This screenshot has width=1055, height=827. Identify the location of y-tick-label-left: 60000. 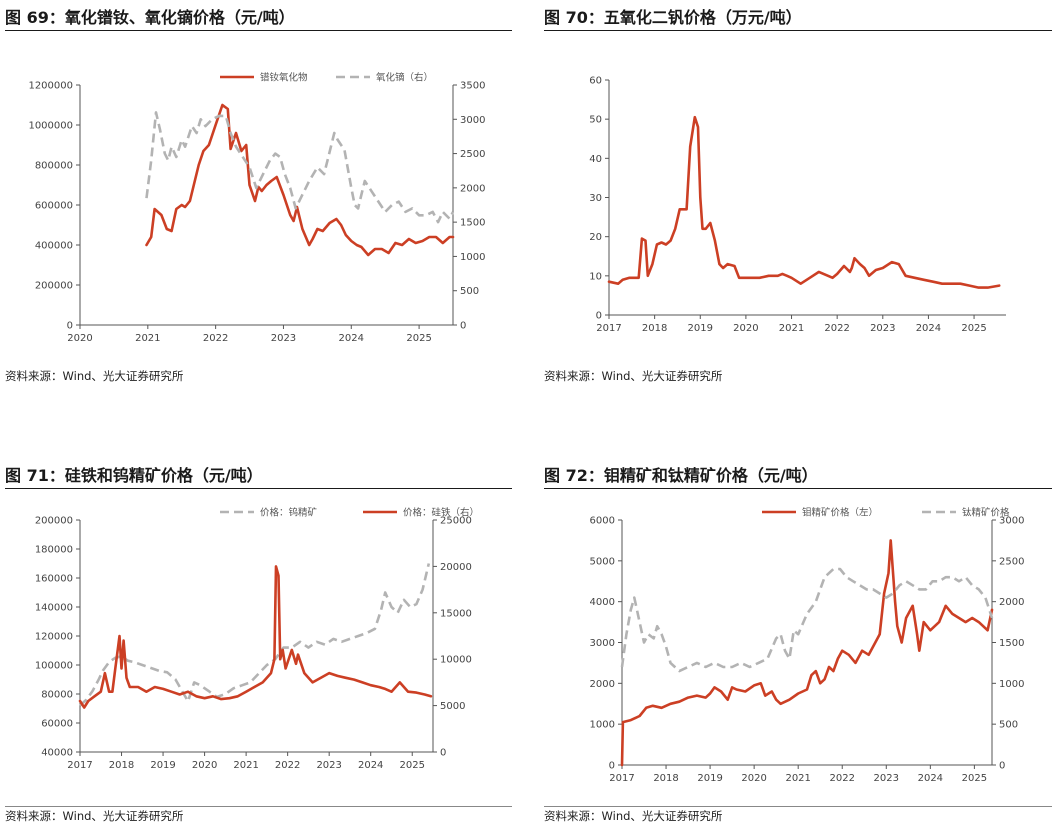
(57, 724).